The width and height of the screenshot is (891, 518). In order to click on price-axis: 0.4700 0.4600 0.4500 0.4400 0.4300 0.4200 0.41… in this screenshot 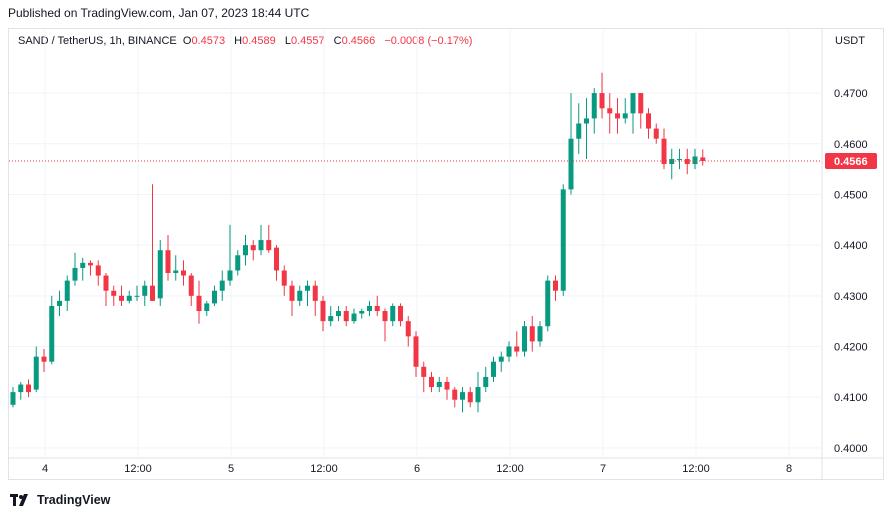, I will do `click(851, 271)`.